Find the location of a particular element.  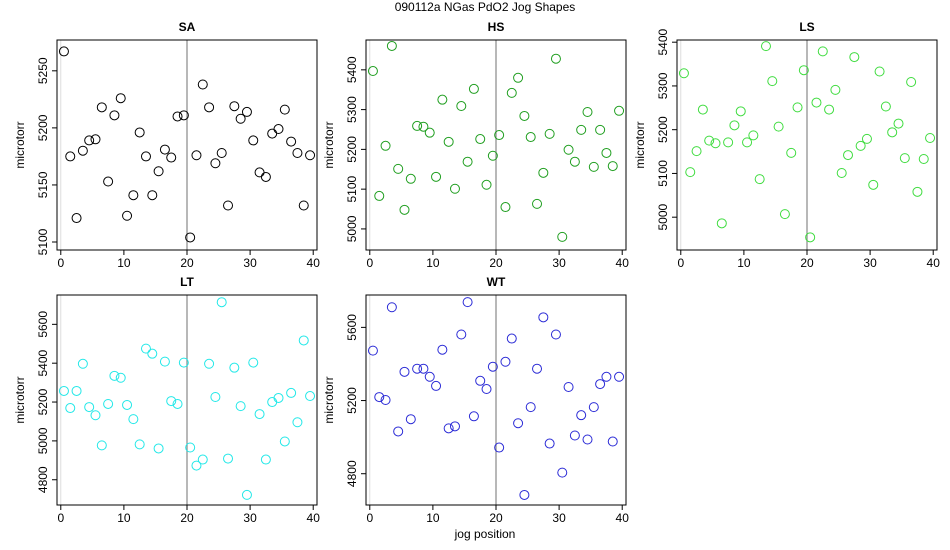

page-title: 090112a NGas PdO2 Jog Shapes is located at coordinates (485, 7).